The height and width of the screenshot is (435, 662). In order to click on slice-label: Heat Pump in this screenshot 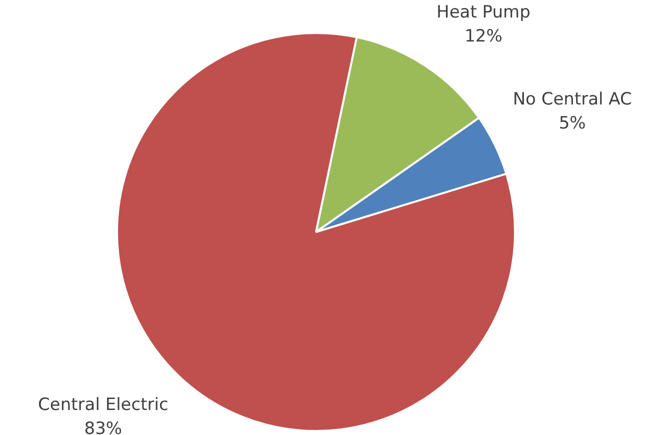, I will do `click(483, 12)`.